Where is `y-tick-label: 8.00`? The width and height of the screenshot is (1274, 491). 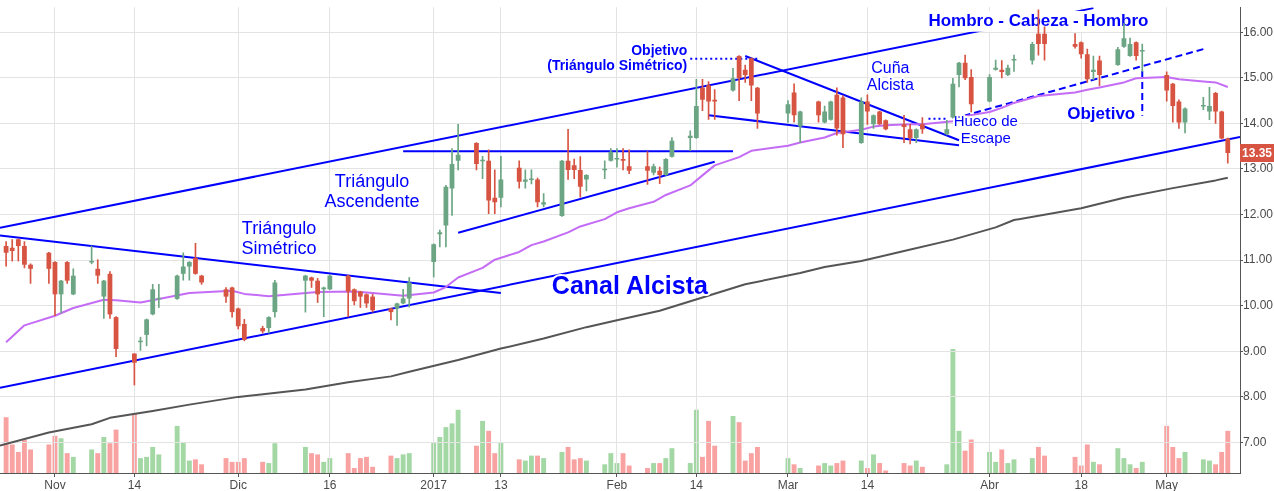
y-tick-label: 8.00 is located at coordinates (1255, 396).